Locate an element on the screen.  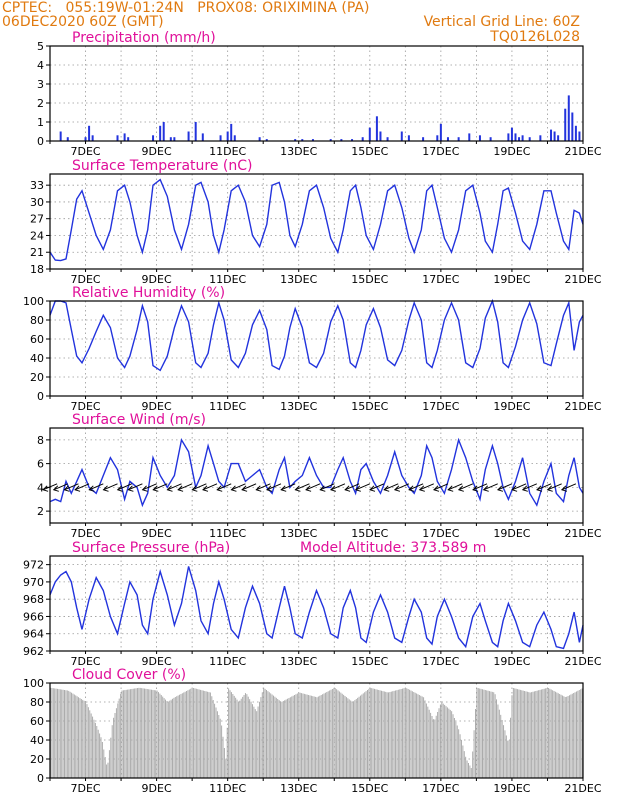
x-tick-label: 15DEC is located at coordinates (369, 533).